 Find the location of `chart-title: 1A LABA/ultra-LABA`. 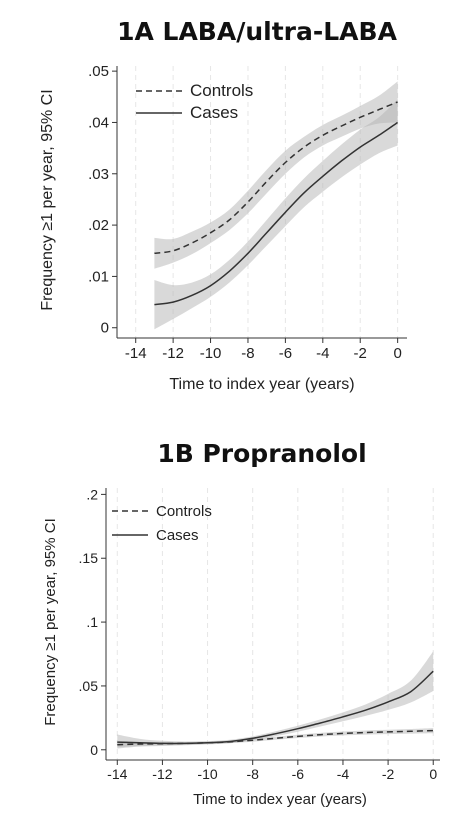

chart-title: 1A LABA/ultra-LABA is located at coordinates (257, 31).